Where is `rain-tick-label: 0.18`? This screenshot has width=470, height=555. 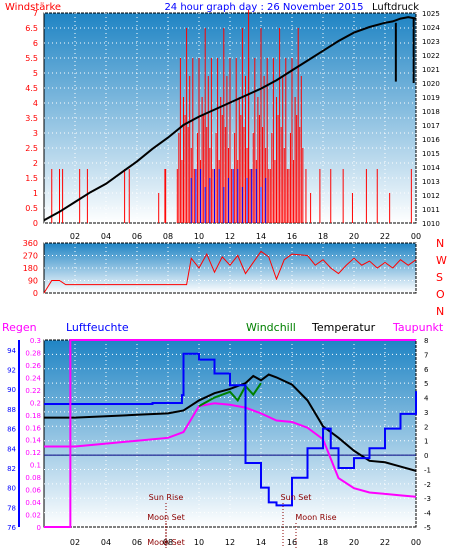
rain-tick-label: 0.18 is located at coordinates (33, 416).